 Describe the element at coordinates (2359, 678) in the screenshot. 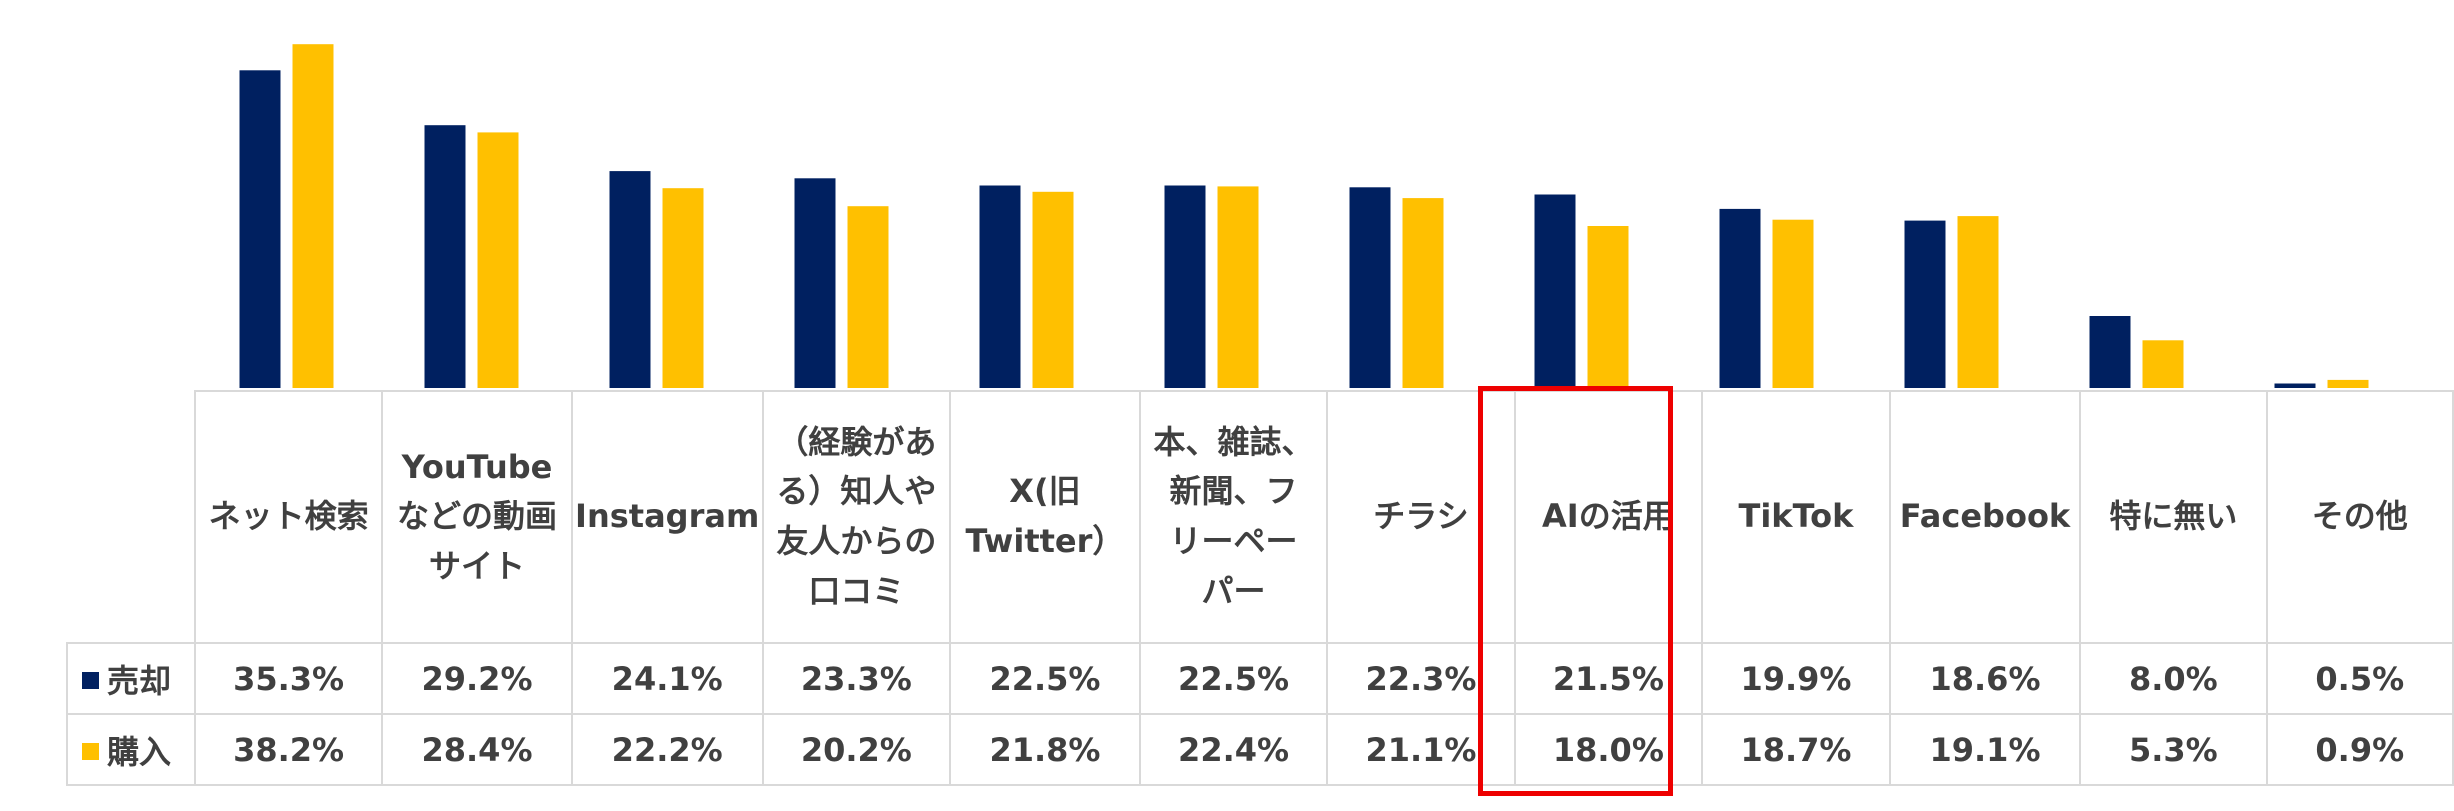

I see `value-sell-11: 0.5%` at that location.